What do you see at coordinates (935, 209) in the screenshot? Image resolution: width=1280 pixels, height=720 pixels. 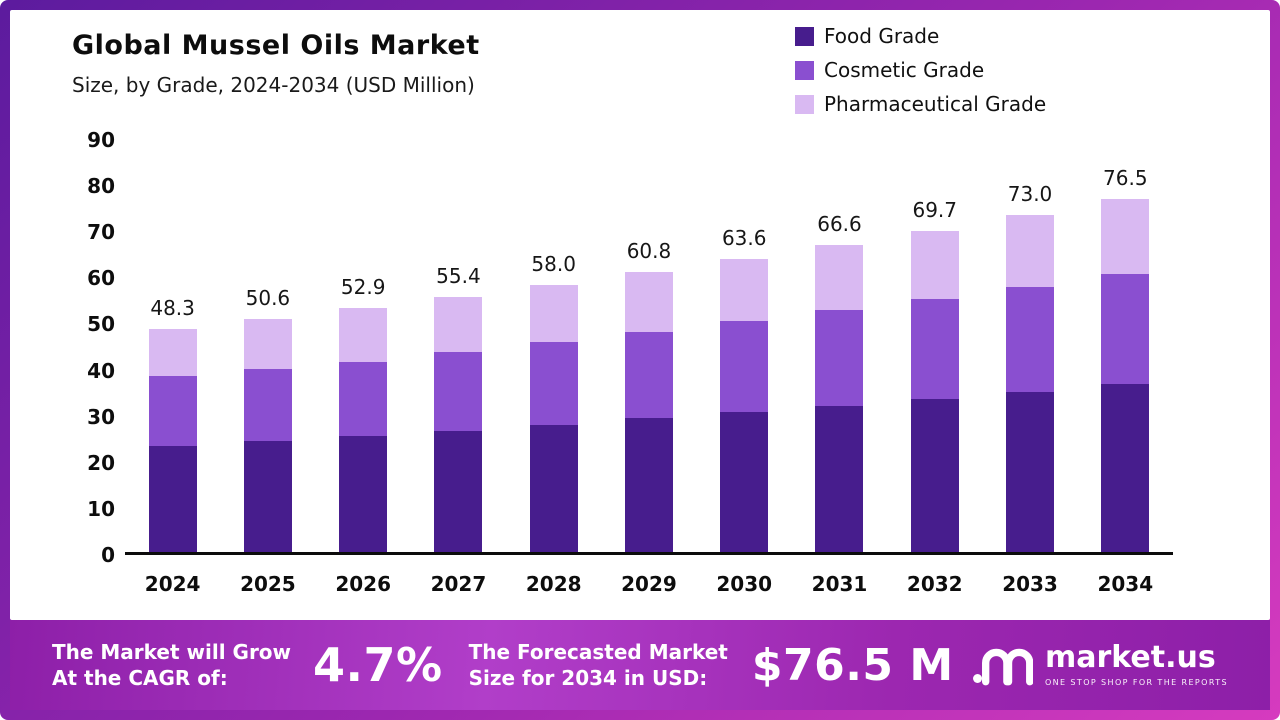 I see `bar-total-label: 69.7` at bounding box center [935, 209].